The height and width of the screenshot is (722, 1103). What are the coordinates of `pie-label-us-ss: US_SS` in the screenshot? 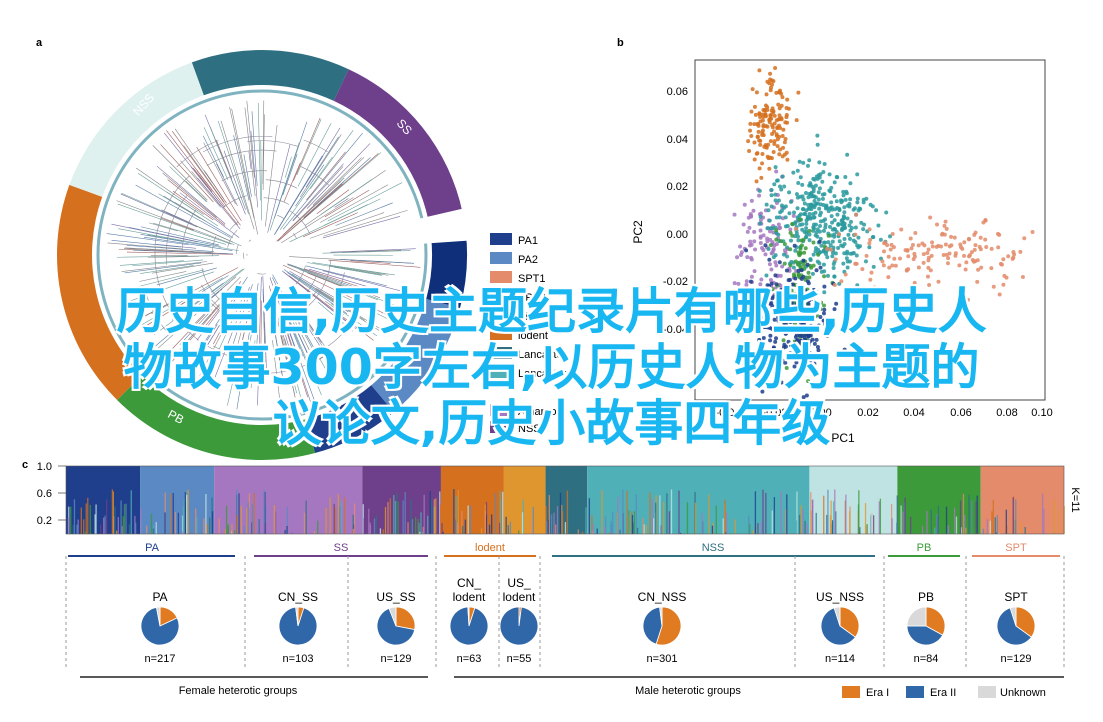 It's located at (395, 597).